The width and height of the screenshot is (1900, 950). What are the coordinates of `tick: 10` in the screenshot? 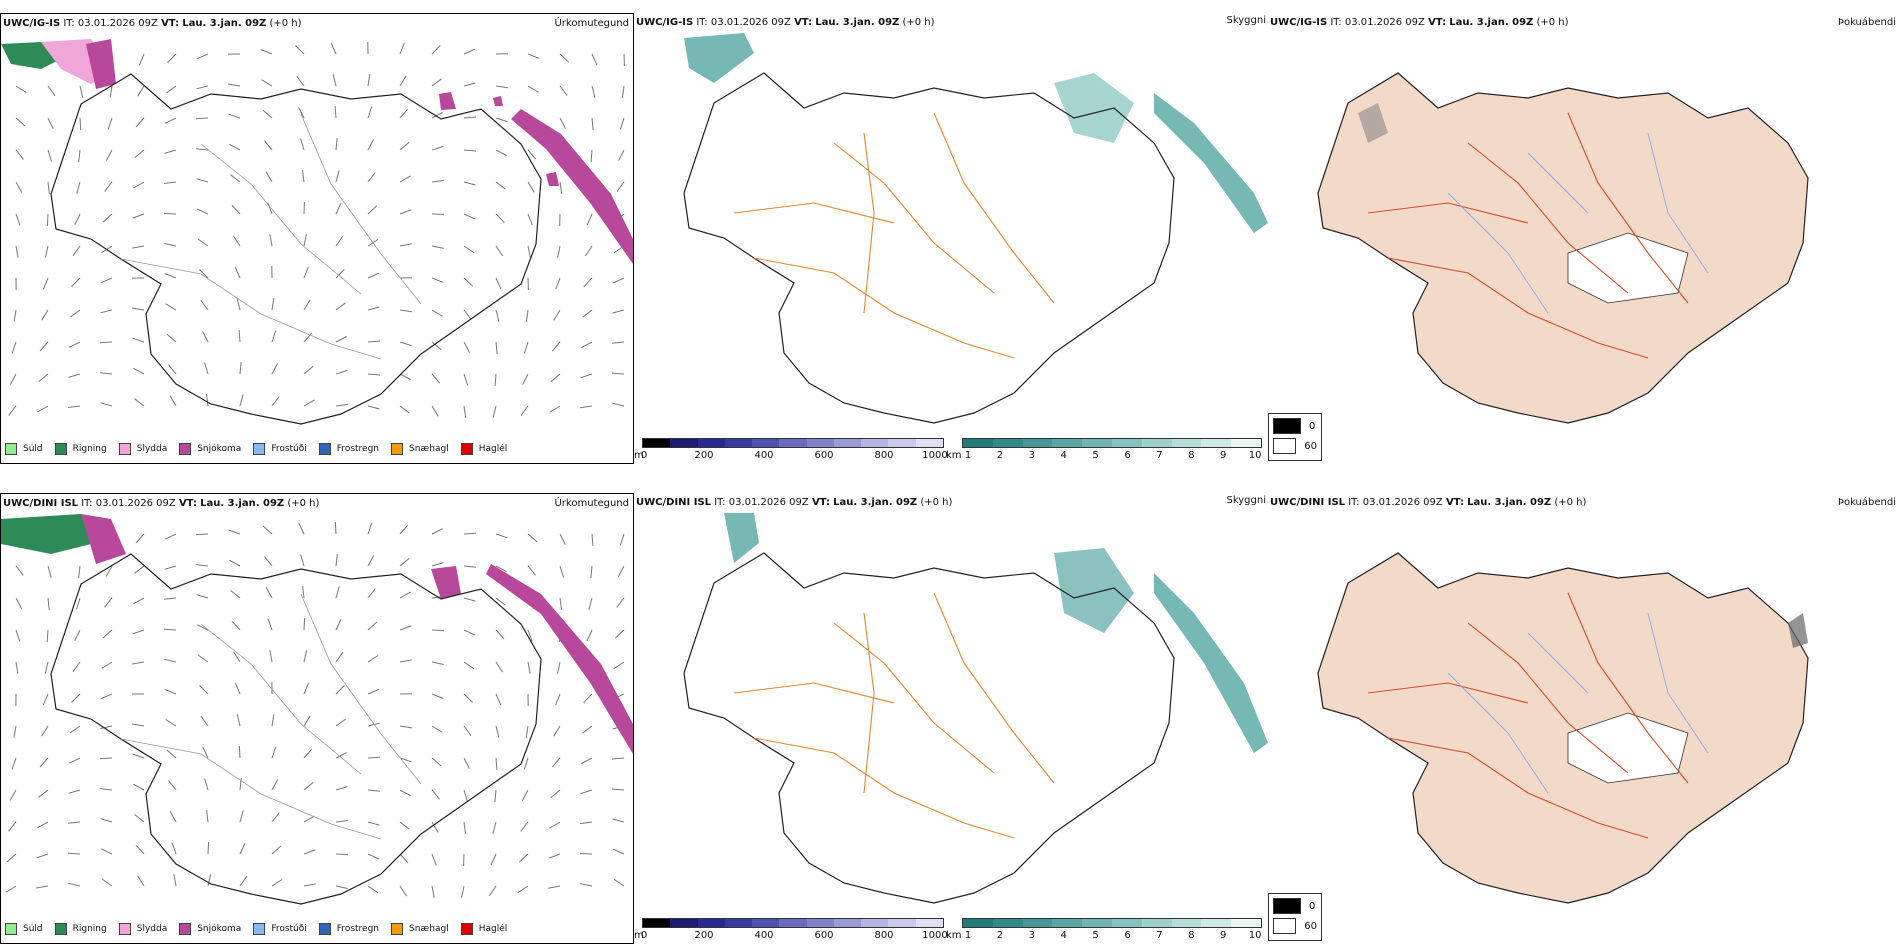 It's located at (1255, 455).